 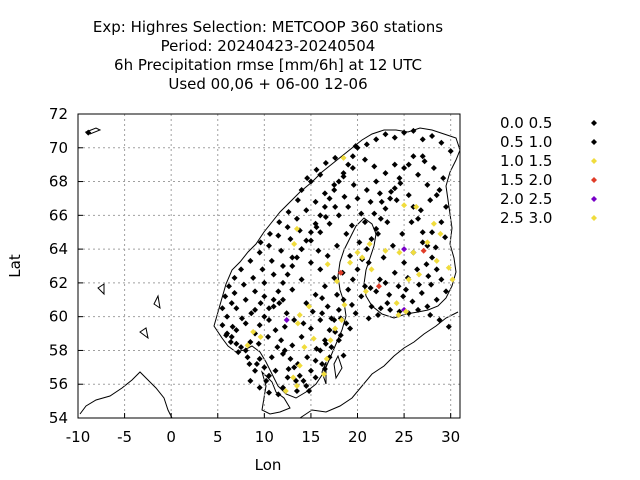 What do you see at coordinates (594, 218) in the screenshot?
I see `legend-marker` at bounding box center [594, 218].